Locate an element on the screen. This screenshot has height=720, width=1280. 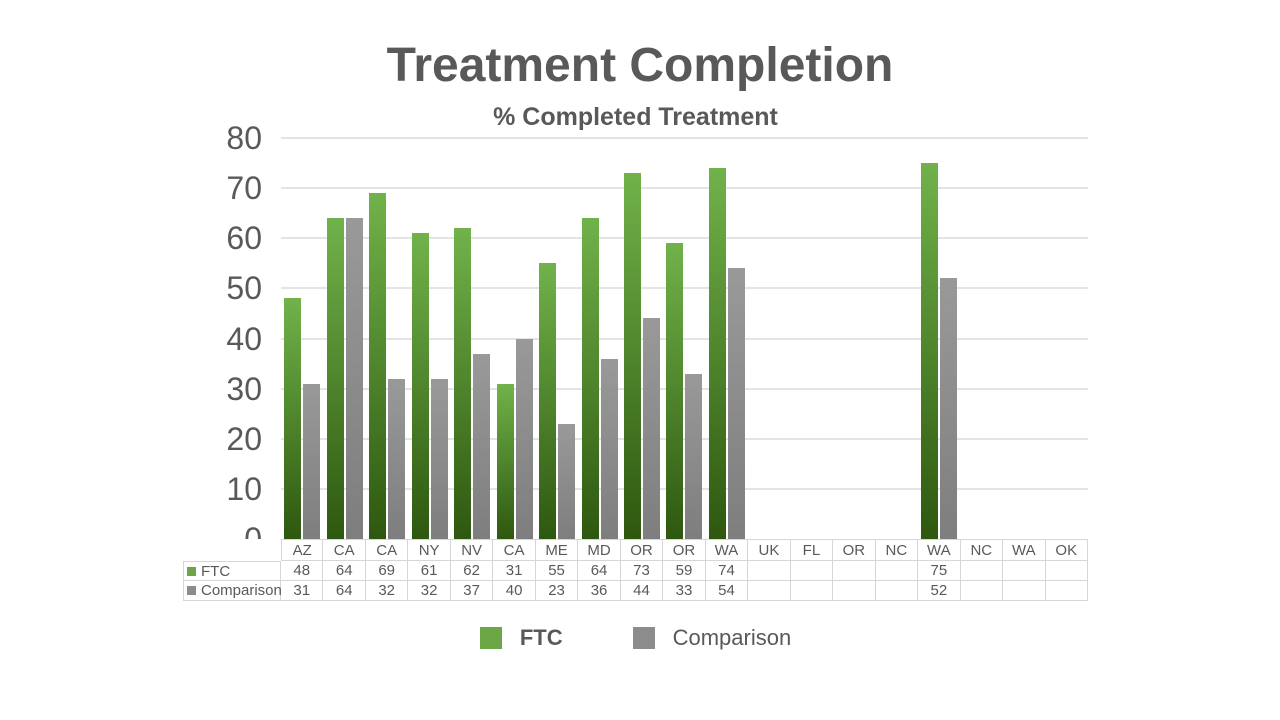
table-category-label: NC is located at coordinates (982, 550).